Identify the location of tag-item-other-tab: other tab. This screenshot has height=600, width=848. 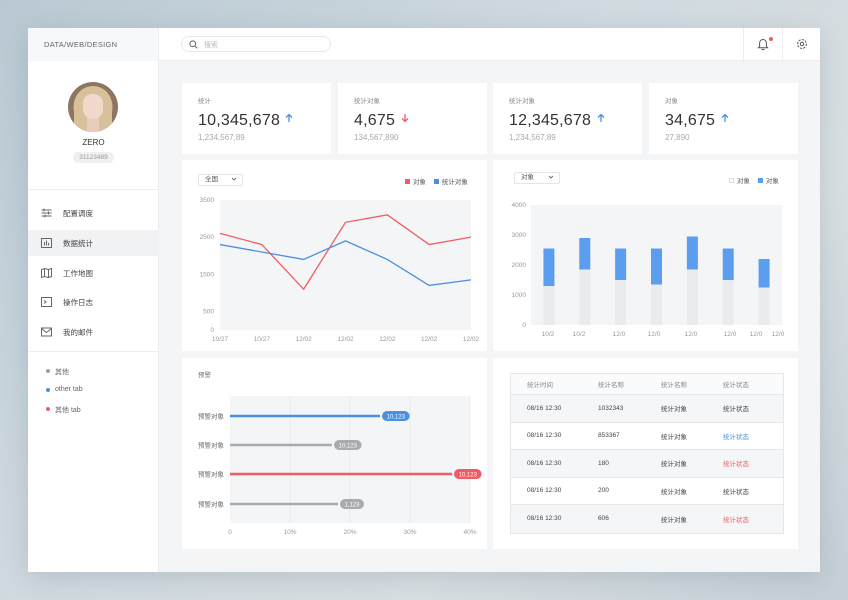
(93, 391).